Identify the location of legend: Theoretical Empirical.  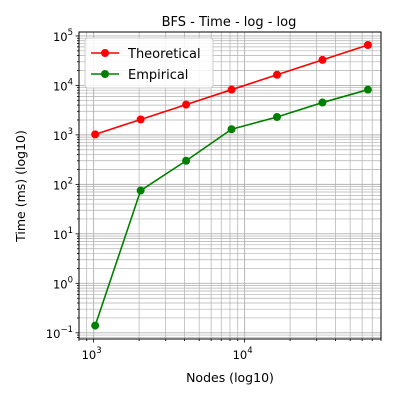
(149, 63).